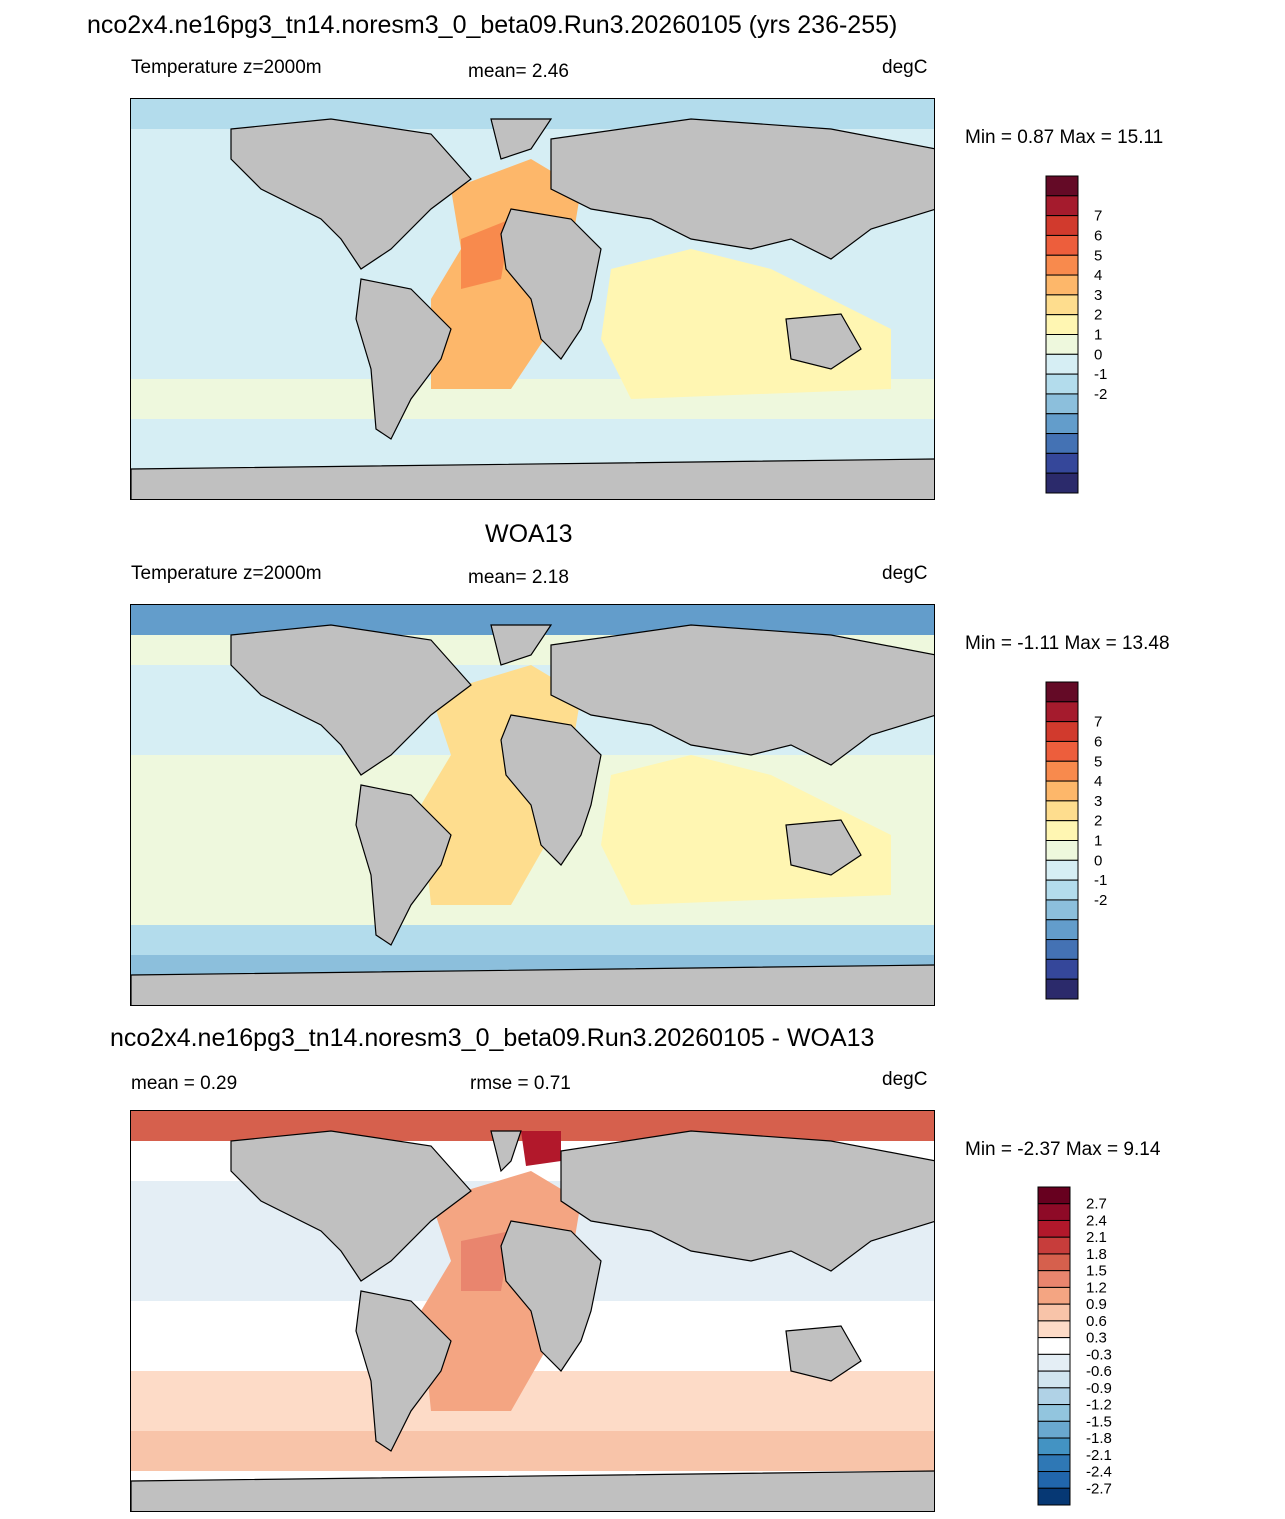 The image size is (1285, 1519). Describe the element at coordinates (1096, 1338) in the screenshot. I see `colorbar-tick-label: 0.3` at that location.